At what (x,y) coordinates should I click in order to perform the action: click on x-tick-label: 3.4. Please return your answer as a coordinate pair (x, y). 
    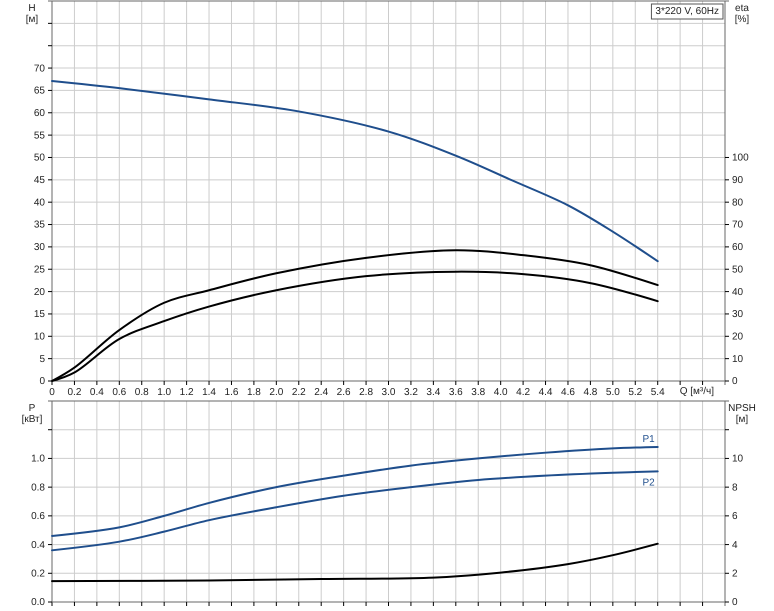
    Looking at the image, I should click on (433, 392).